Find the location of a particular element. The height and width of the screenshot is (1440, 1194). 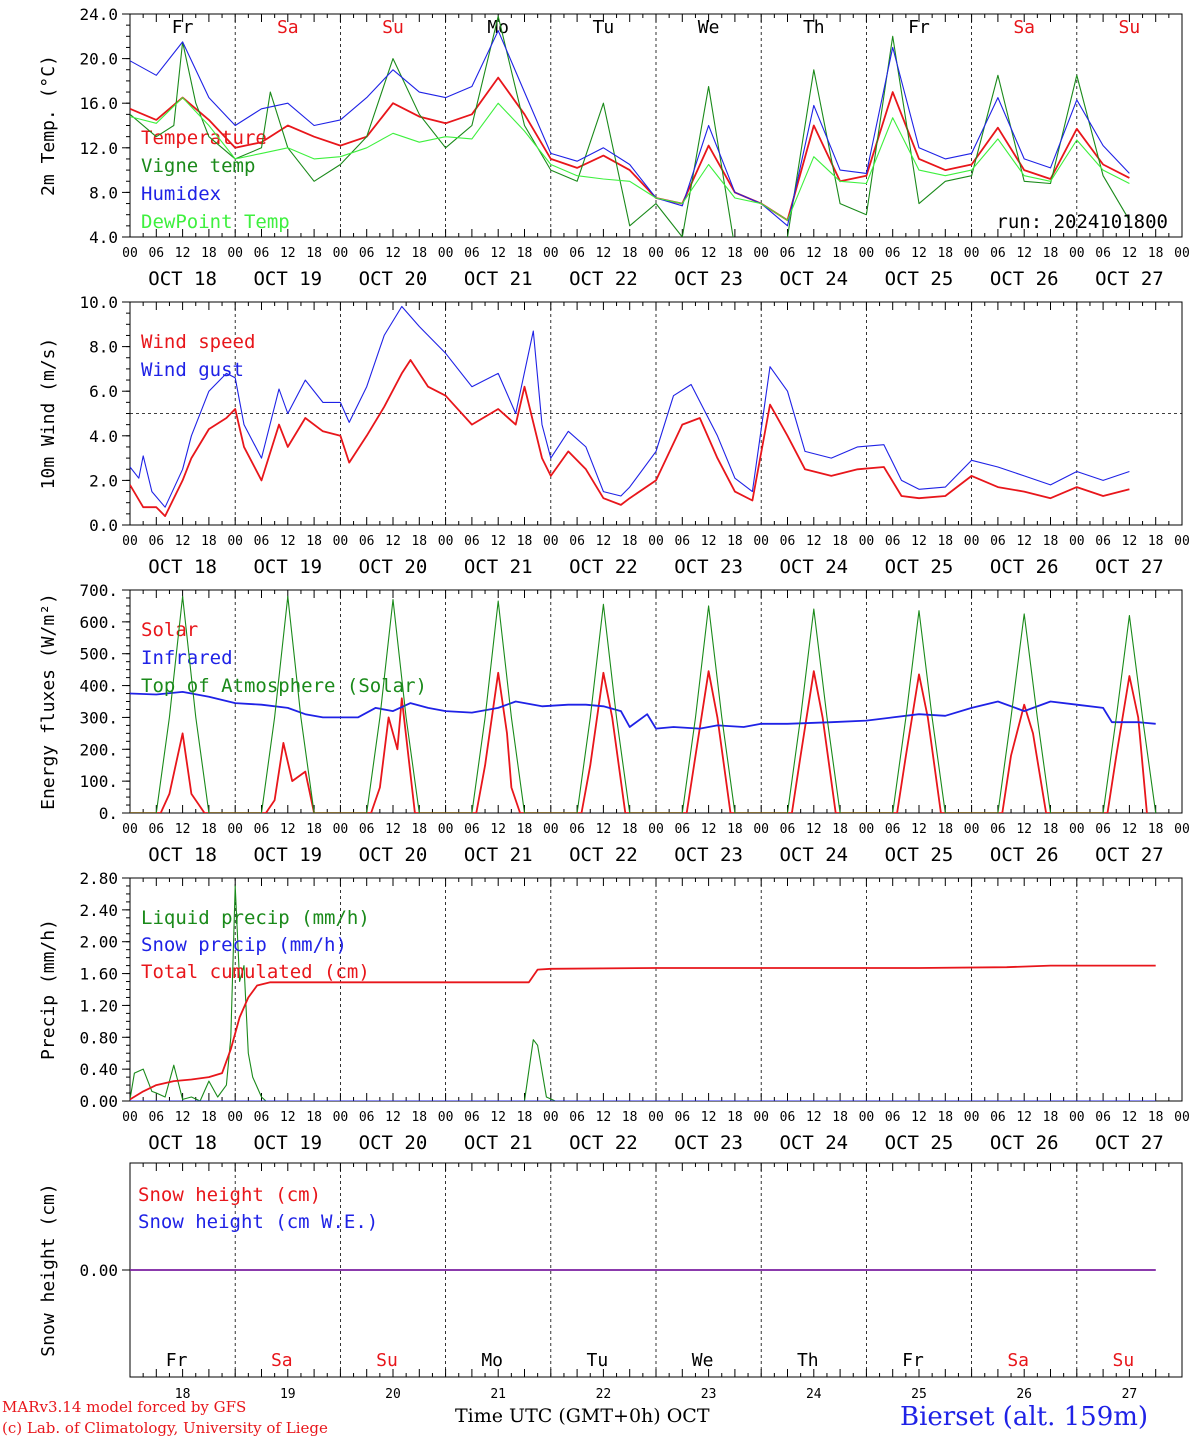

legend-entry: Snow precip (mm/h) is located at coordinates (244, 945).